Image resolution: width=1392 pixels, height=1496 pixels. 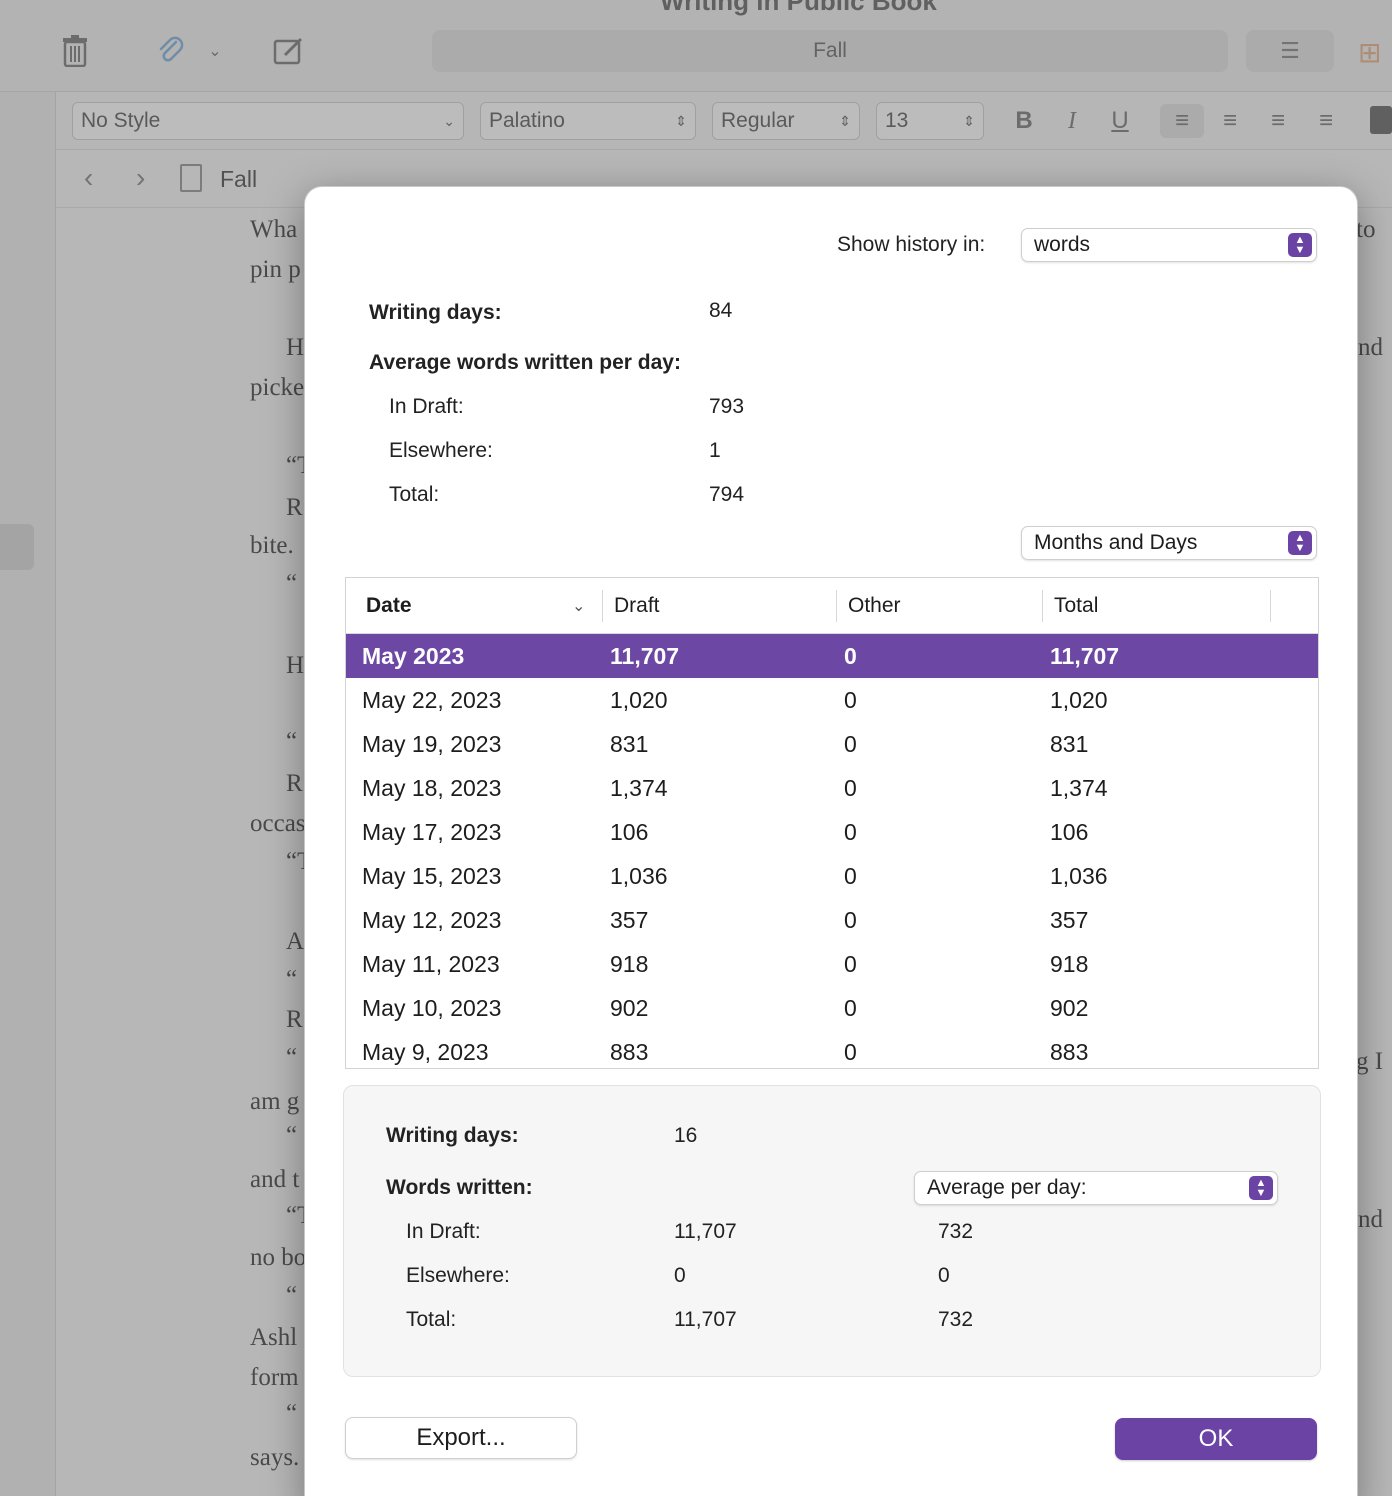 What do you see at coordinates (458, 1275) in the screenshot?
I see `summary-elsewhere-label: Elsewhere:` at bounding box center [458, 1275].